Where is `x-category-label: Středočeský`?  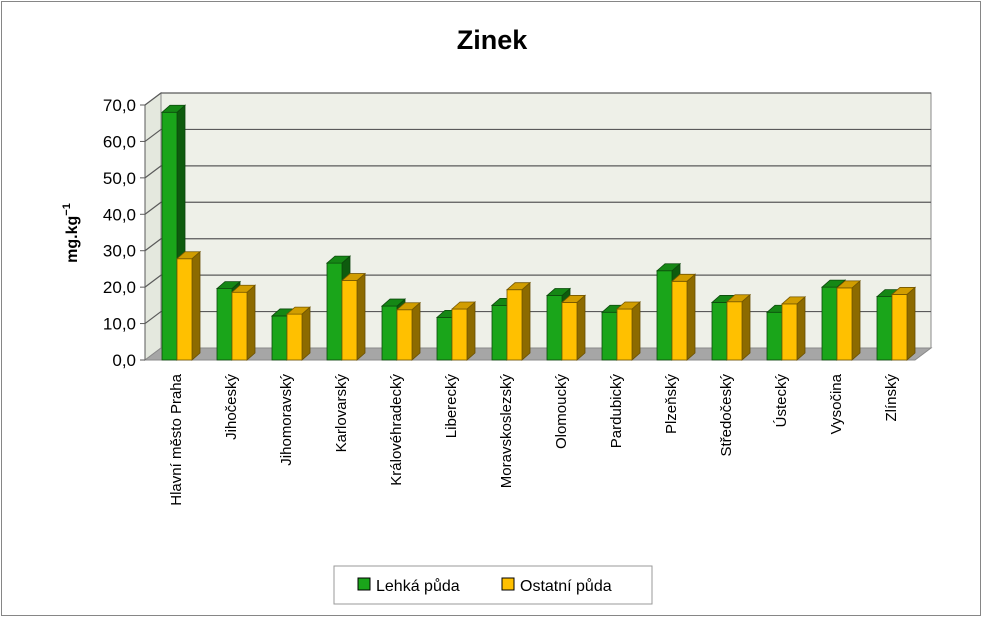 x-category-label: Středočeský is located at coordinates (726, 415).